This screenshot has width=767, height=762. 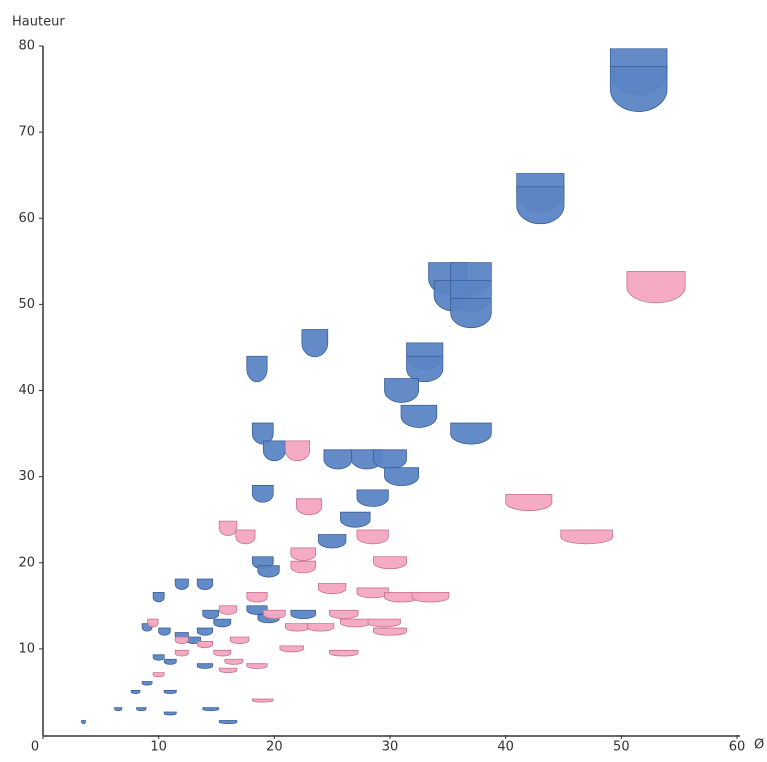 What do you see at coordinates (38, 22) in the screenshot?
I see `y-axis-label: Hauteur` at bounding box center [38, 22].